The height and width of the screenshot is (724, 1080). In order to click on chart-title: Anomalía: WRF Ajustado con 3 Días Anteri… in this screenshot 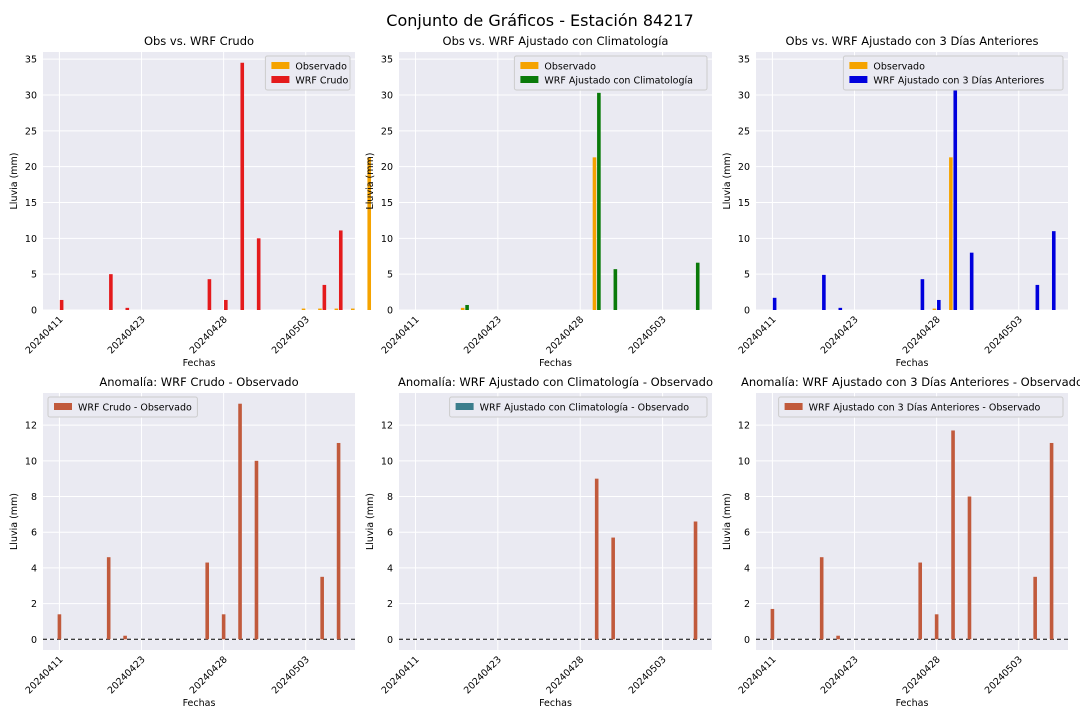, I will do `click(910, 382)`.